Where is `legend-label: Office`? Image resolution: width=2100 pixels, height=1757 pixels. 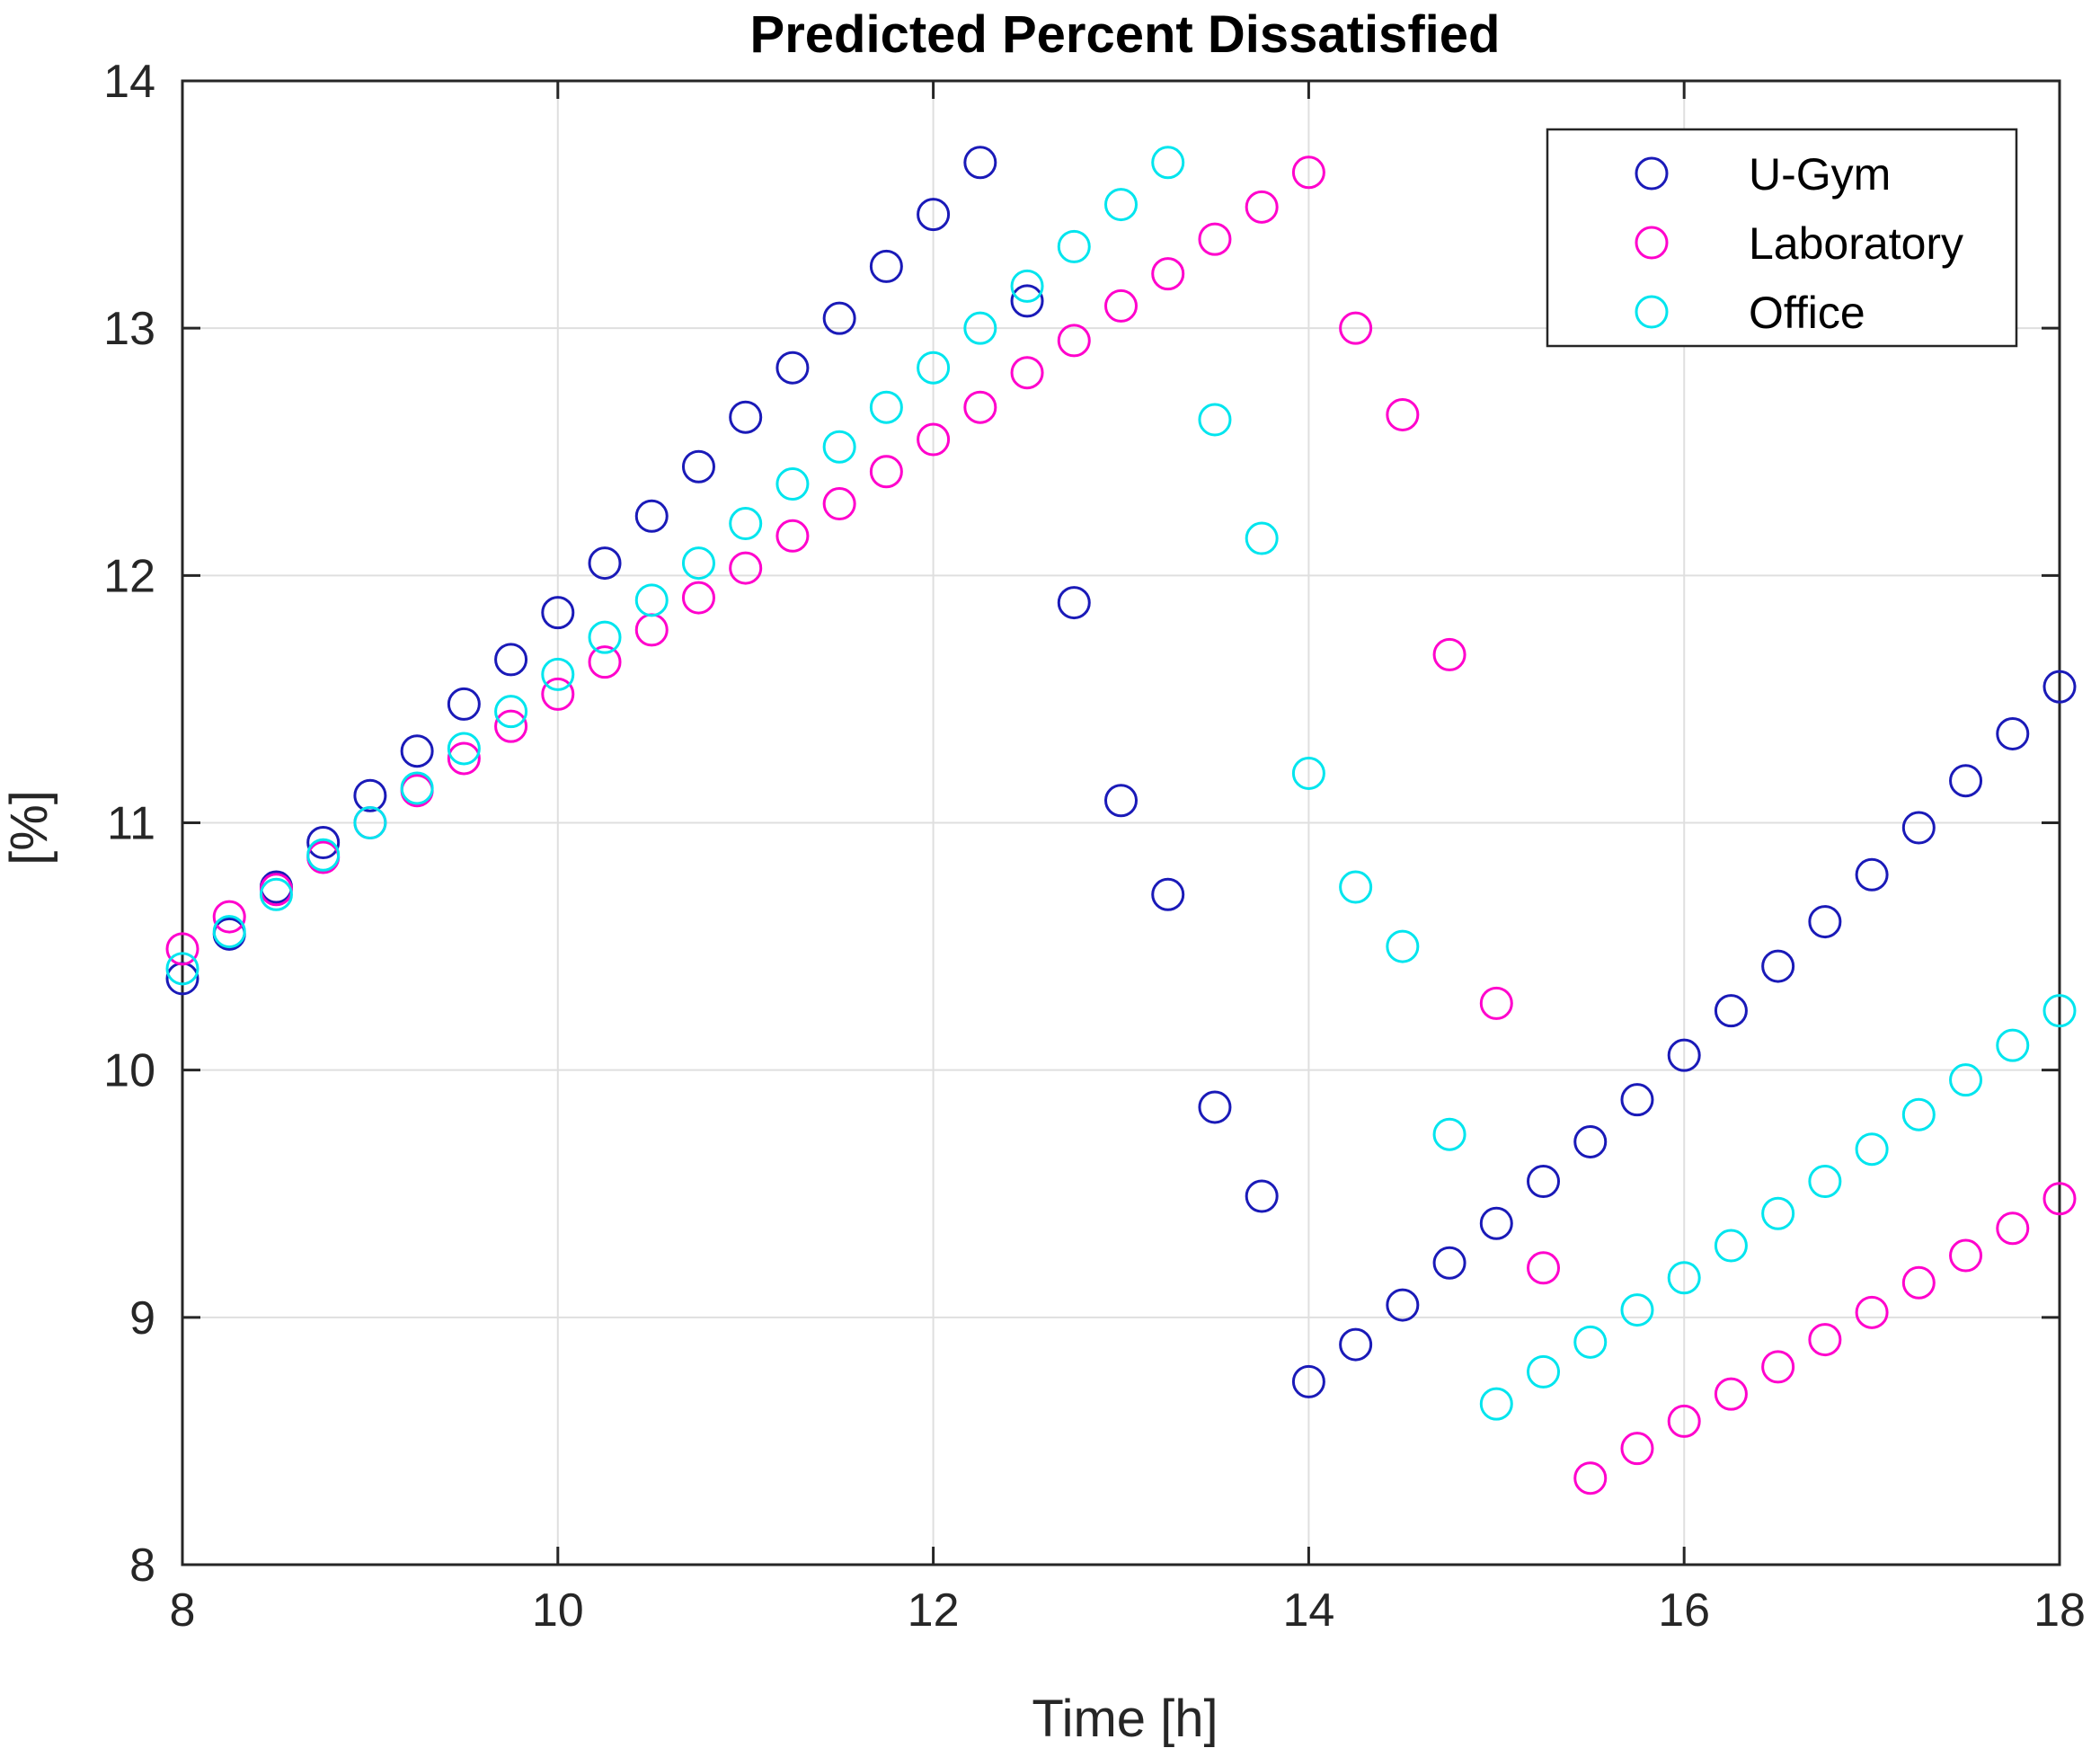
legend-label: Office is located at coordinates (1807, 313).